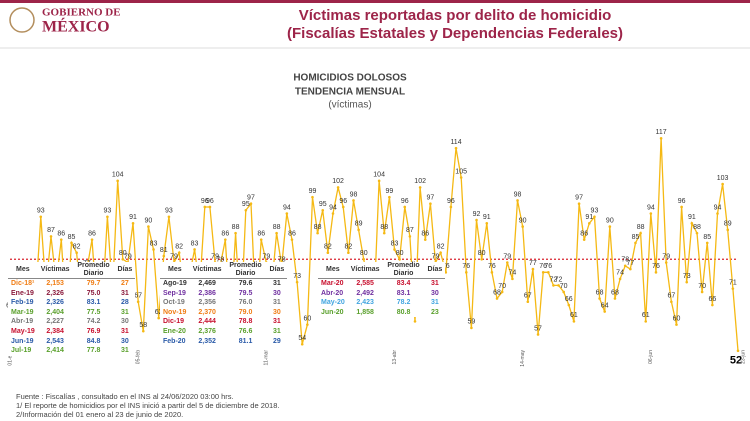  I want to click on cell: 79.0, so click(245, 312).